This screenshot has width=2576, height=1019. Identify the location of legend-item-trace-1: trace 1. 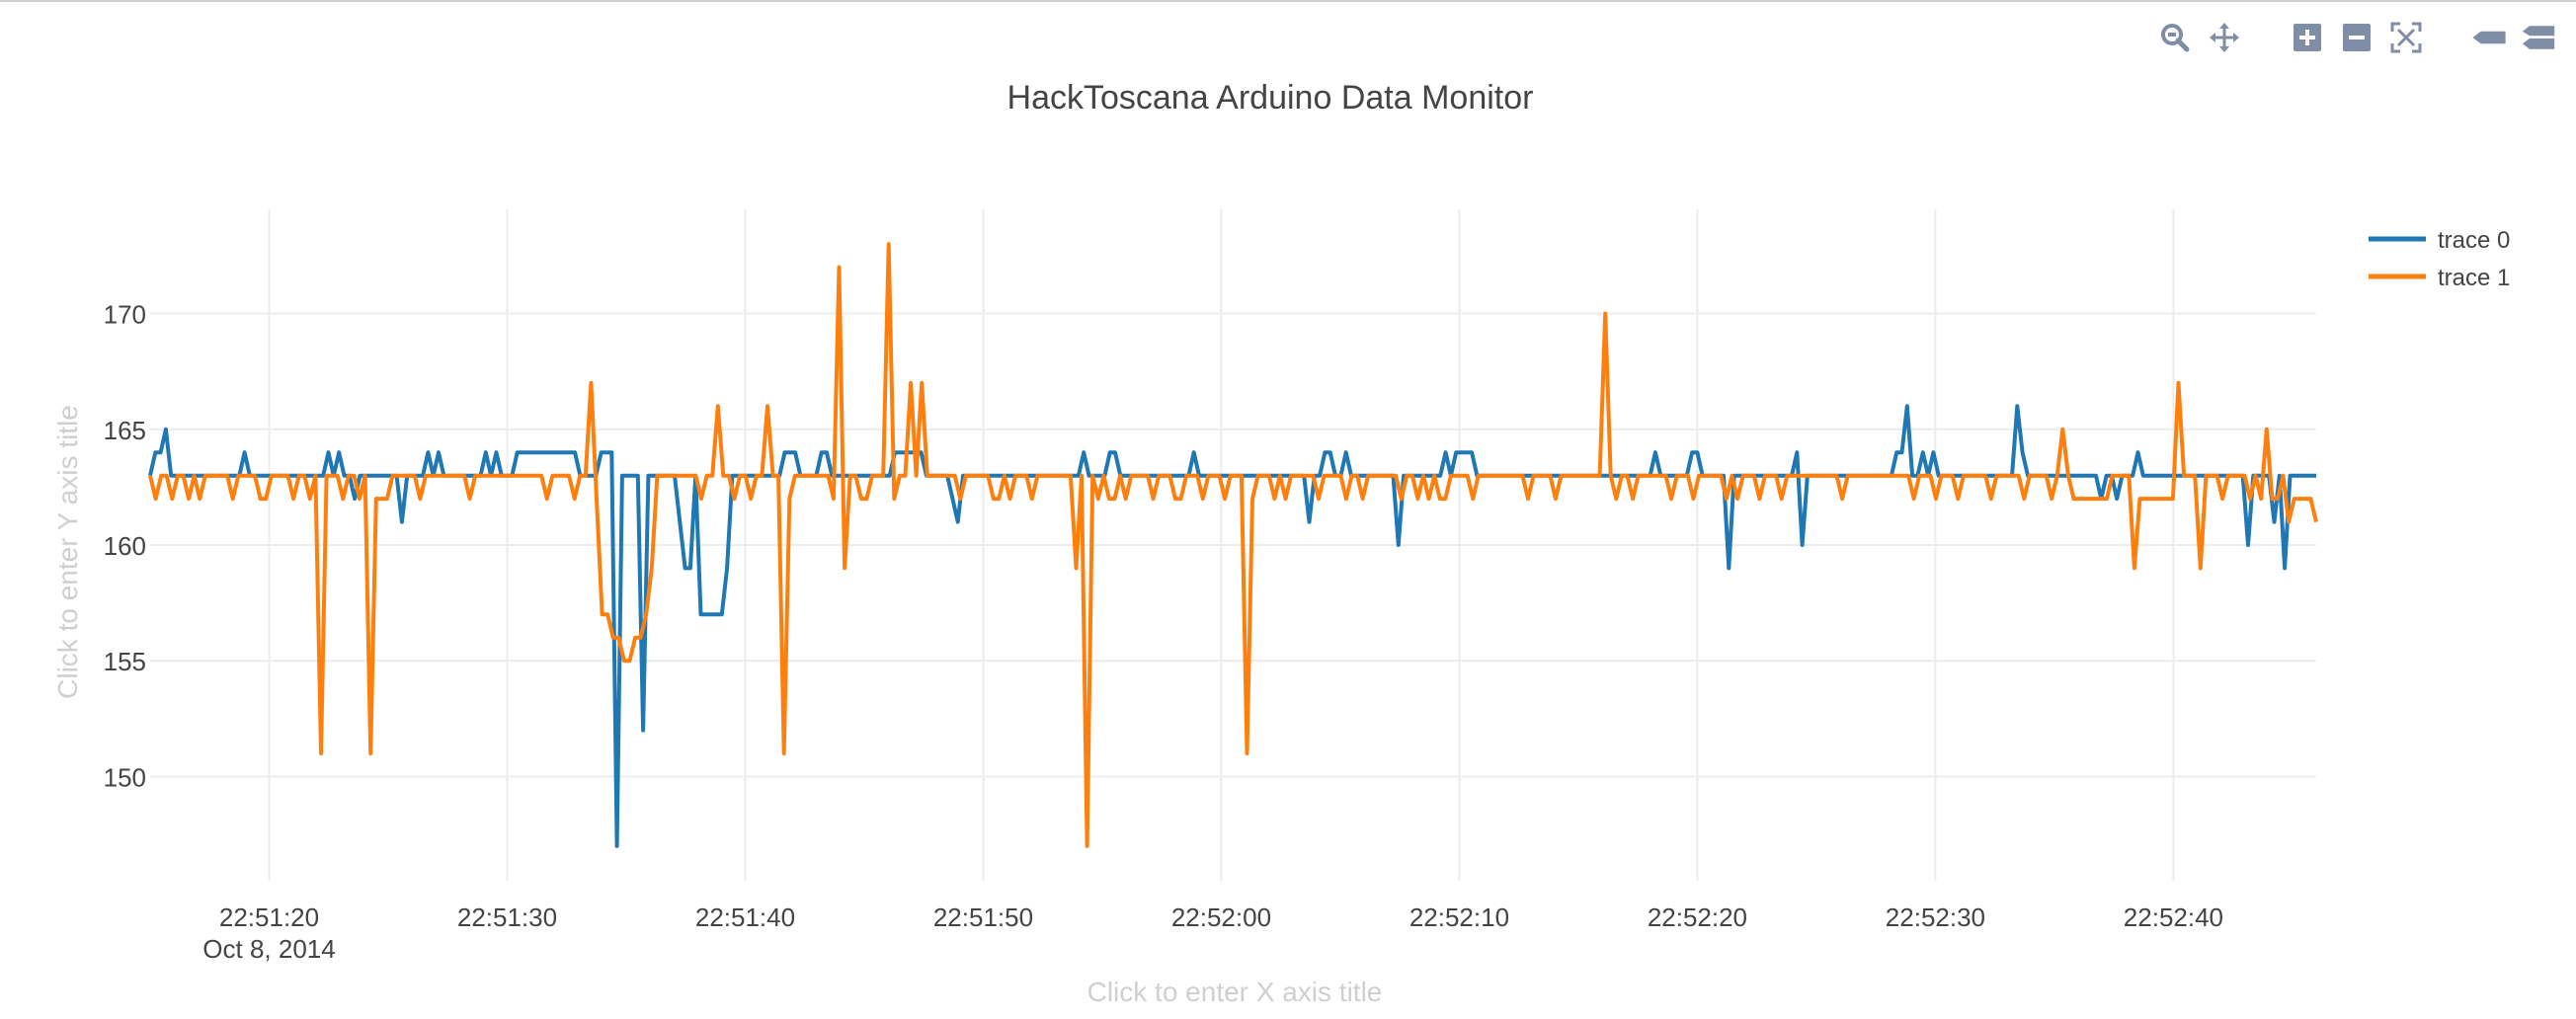
(2439, 278).